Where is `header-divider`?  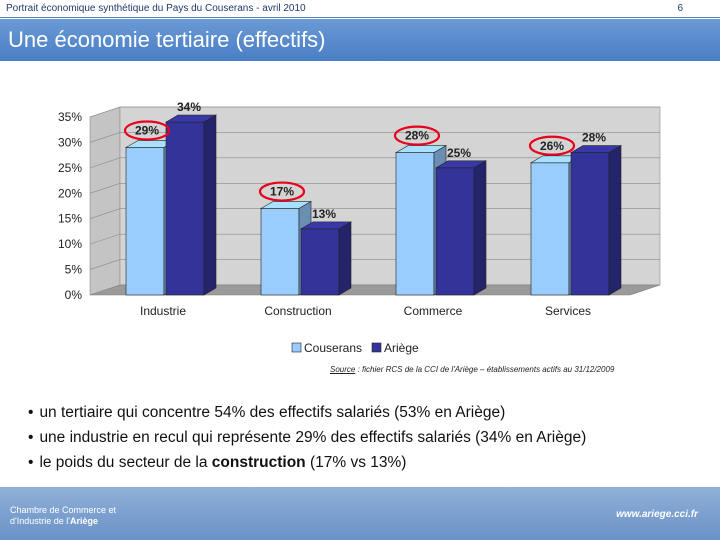
header-divider is located at coordinates (360, 17).